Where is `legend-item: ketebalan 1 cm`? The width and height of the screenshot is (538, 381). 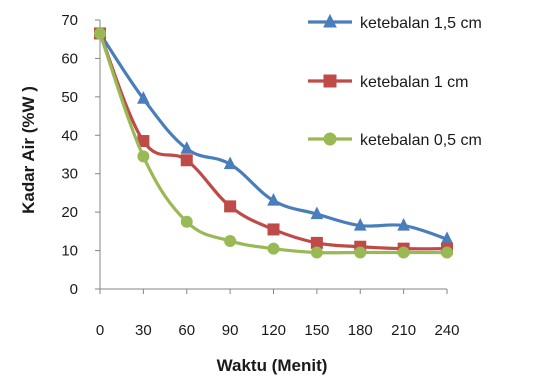 legend-item: ketebalan 1 cm is located at coordinates (388, 82).